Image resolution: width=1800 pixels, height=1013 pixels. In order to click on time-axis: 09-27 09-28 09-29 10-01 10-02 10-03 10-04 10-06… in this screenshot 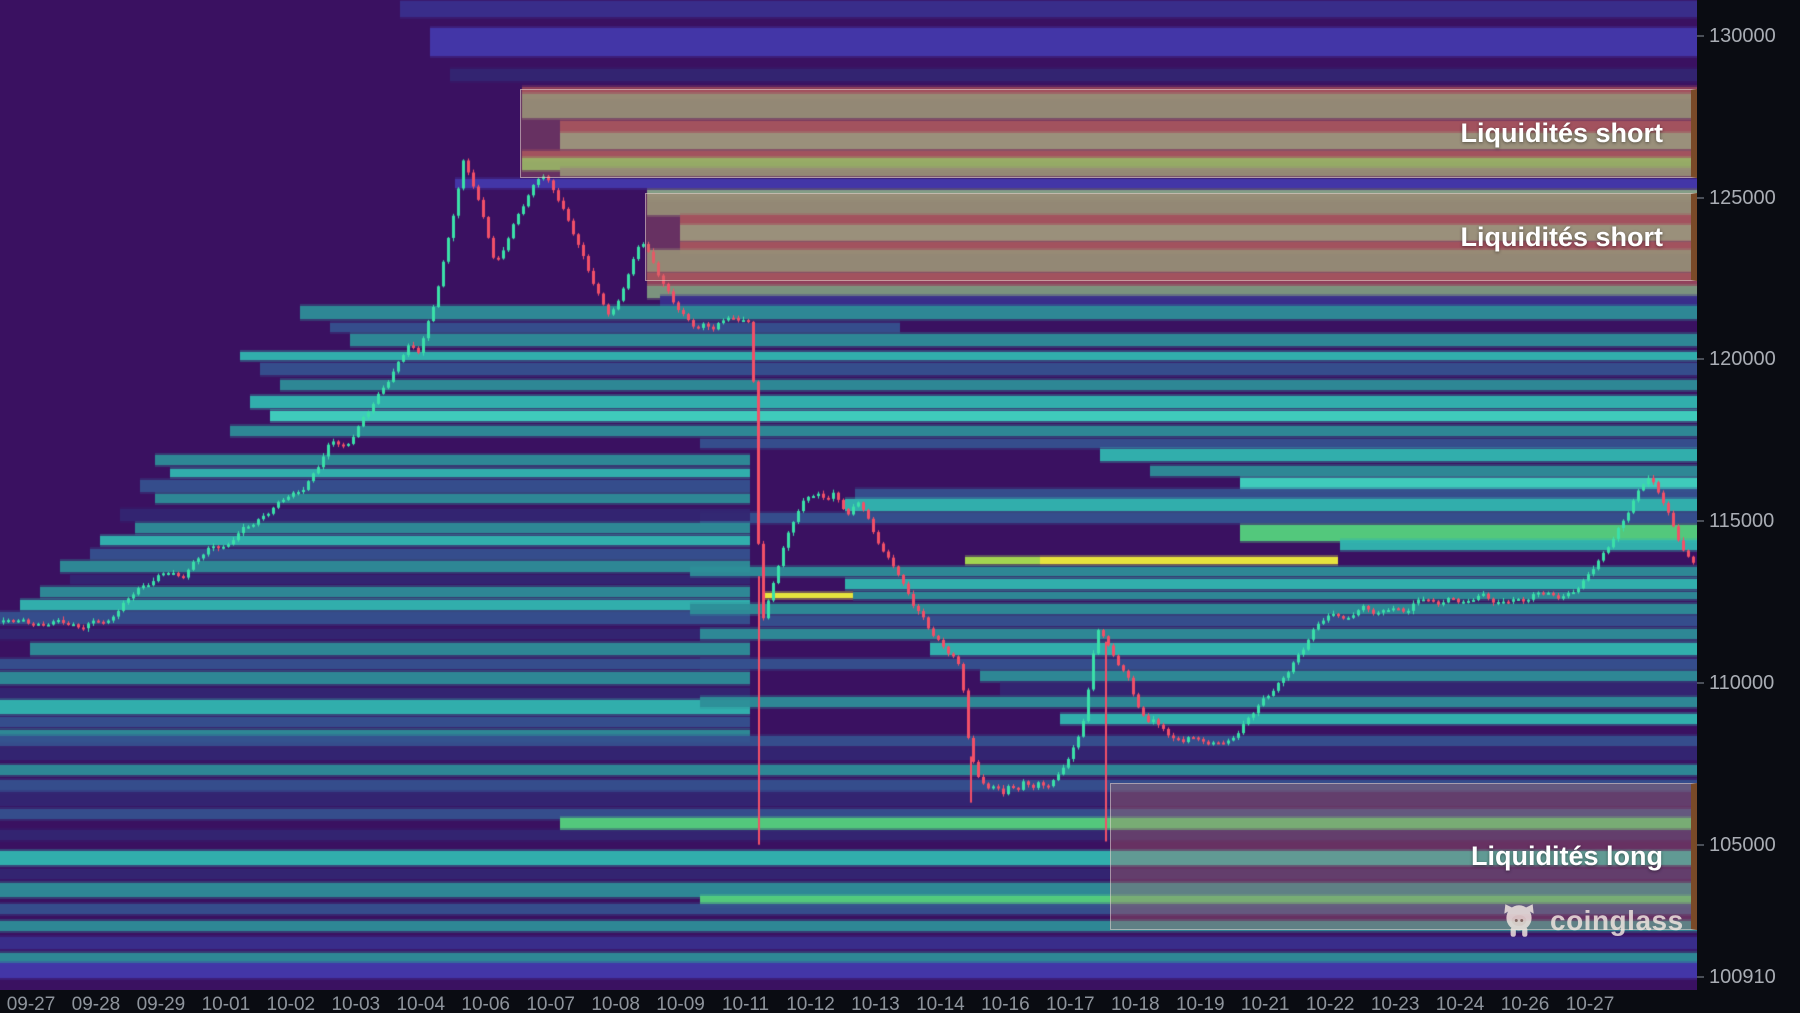, I will do `click(900, 1001)`.